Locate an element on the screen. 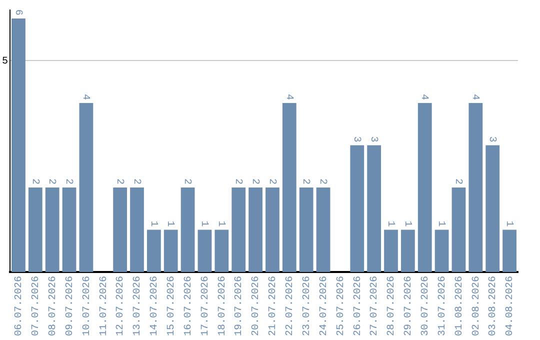 Image resolution: width=540 pixels, height=340 pixels. x-tick-label: 17.07.2026 is located at coordinates (206, 306).